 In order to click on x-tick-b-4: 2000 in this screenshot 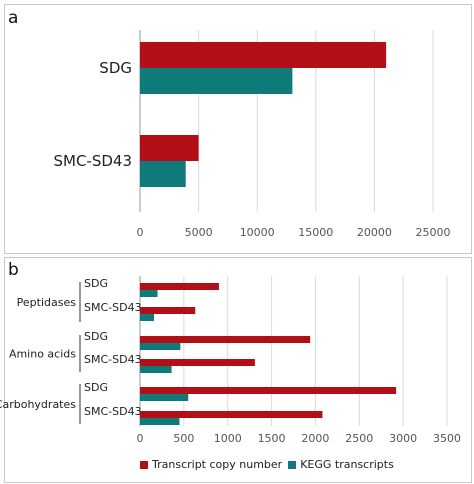, I will do `click(315, 438)`.